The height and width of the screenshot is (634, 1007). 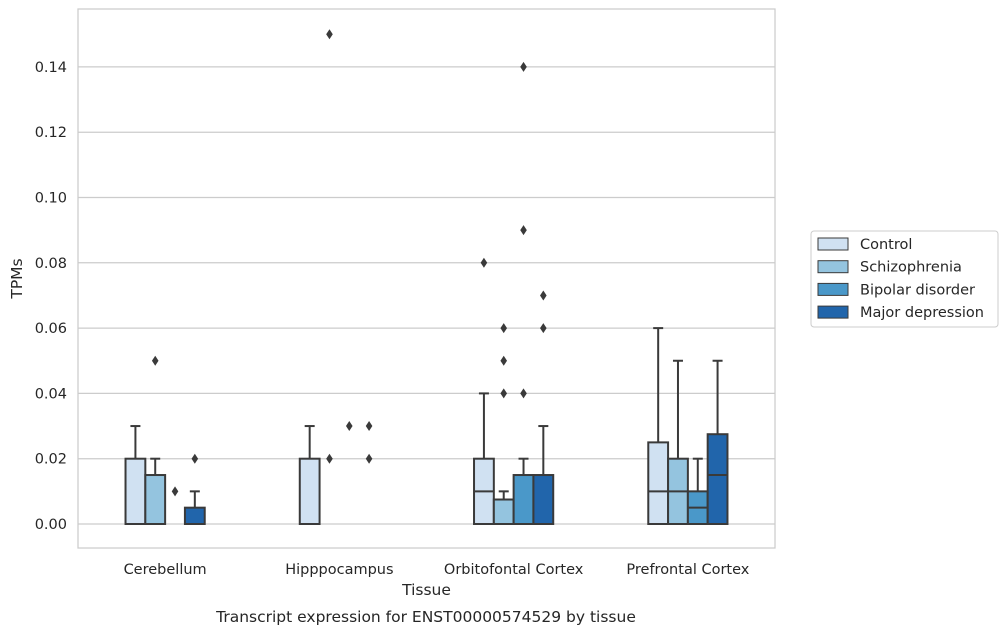 I want to click on x-tick-label: Hipppocampus, so click(x=339, y=570).